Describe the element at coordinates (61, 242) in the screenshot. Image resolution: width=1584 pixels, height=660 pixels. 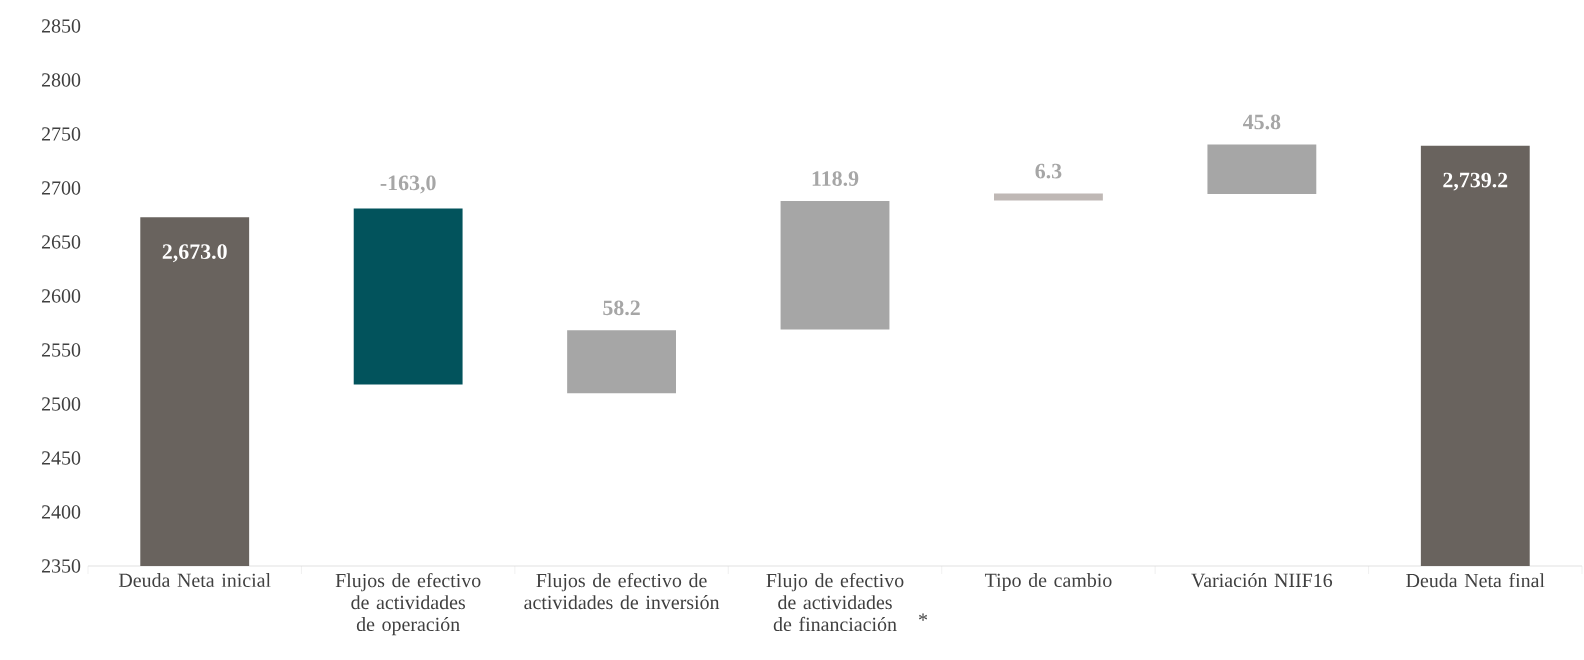
I see `y-tick-label: 2650` at that location.